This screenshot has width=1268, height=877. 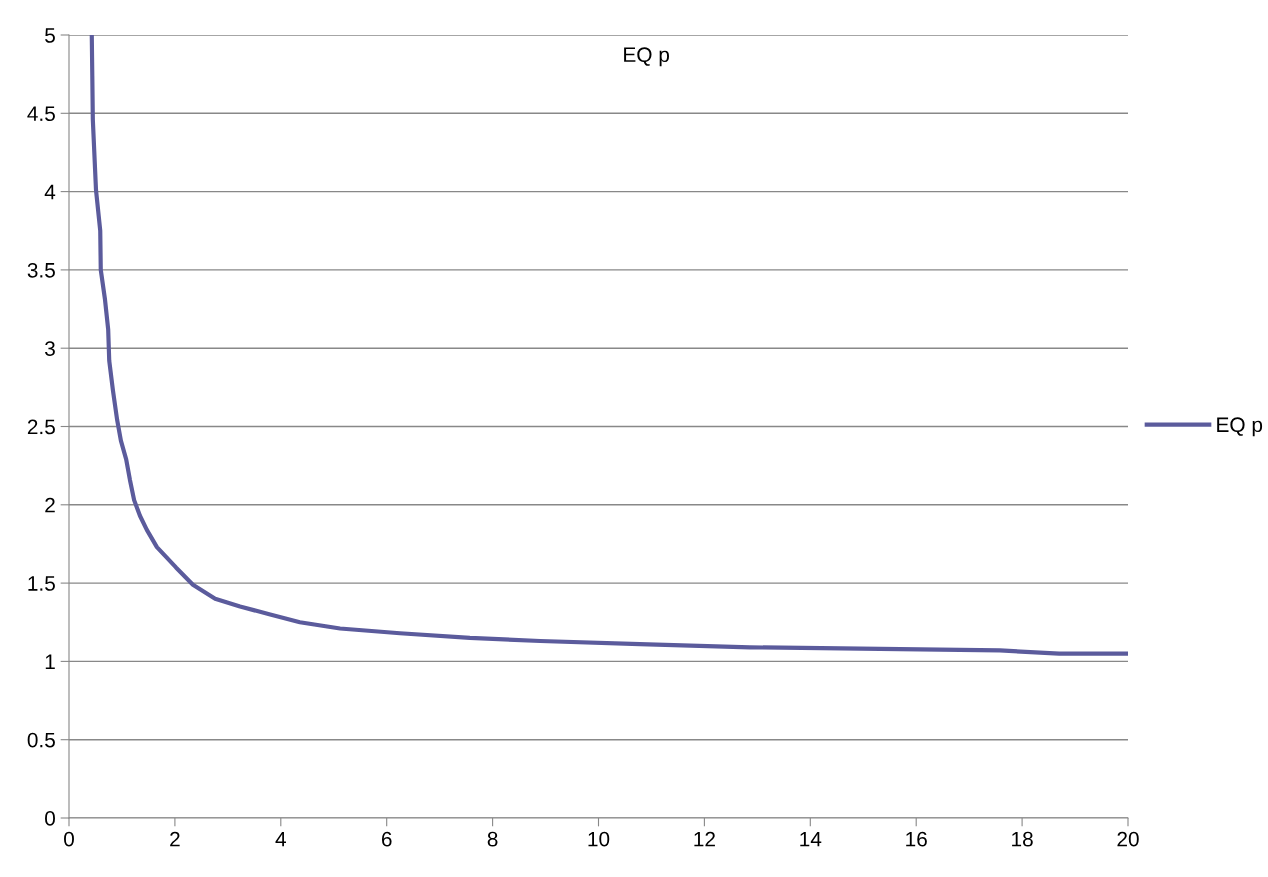 What do you see at coordinates (811, 839) in the screenshot?
I see `x-tick-label: 14` at bounding box center [811, 839].